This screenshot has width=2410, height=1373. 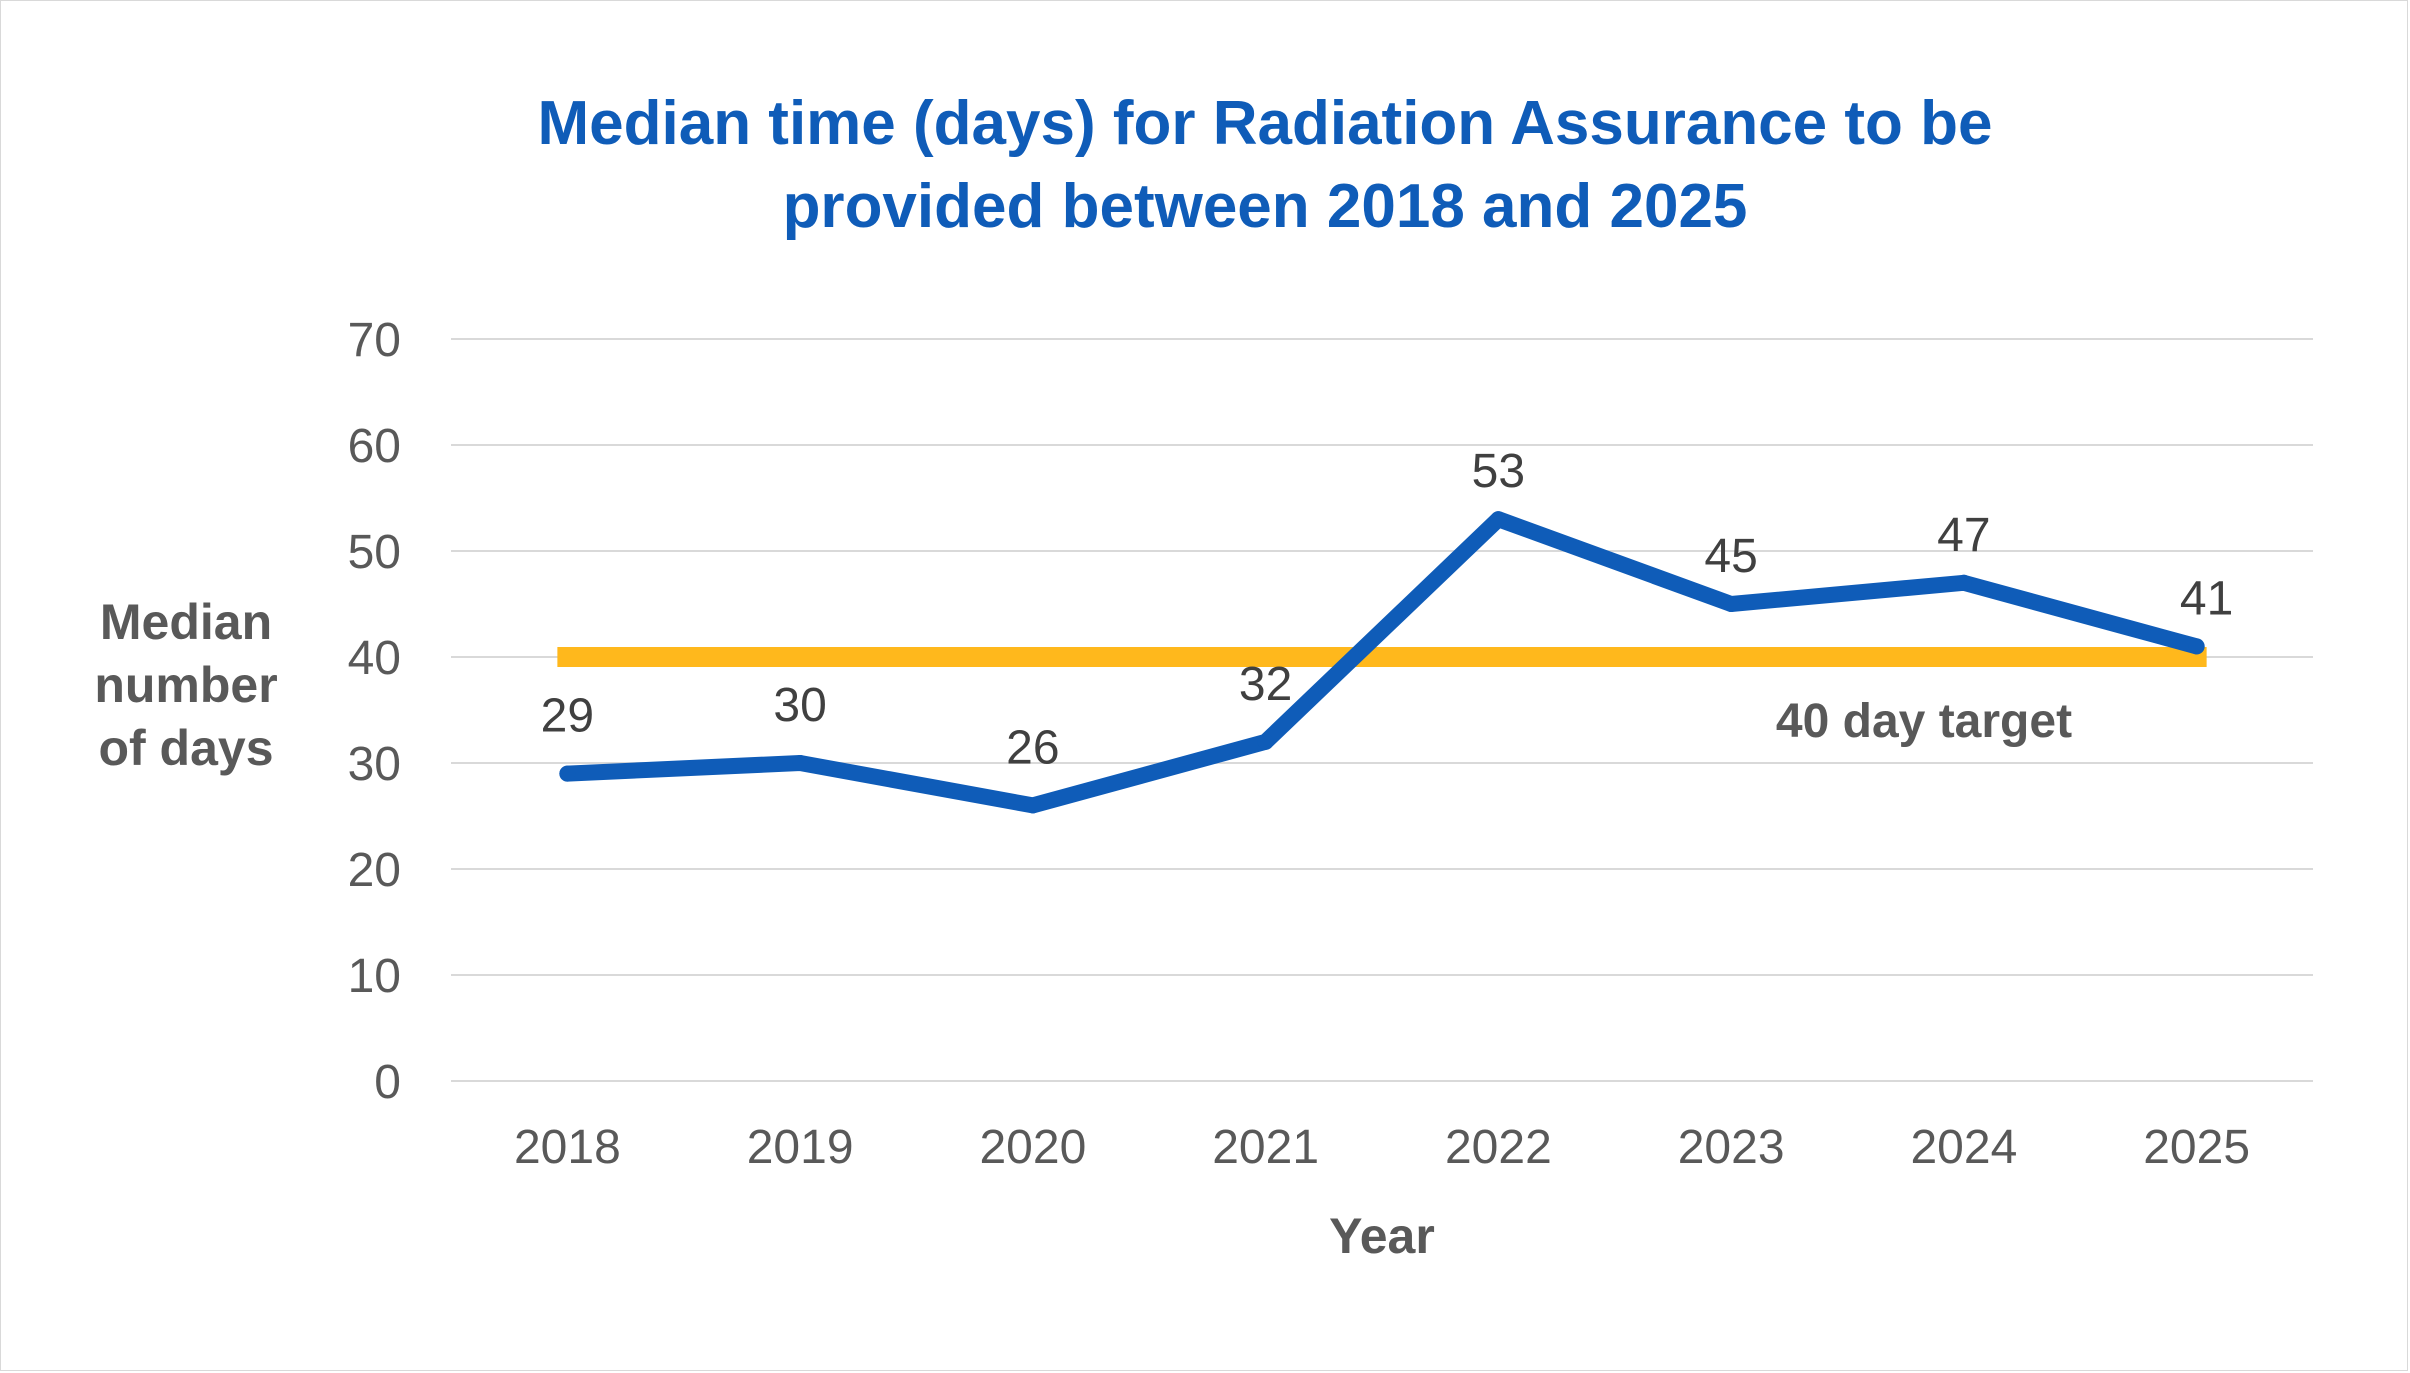 I want to click on data-point-2018, so click(x=567, y=773).